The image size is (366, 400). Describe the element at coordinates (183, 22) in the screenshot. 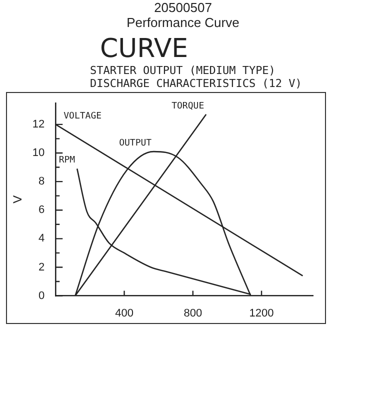

I see `chart-subtitle: Performance Curve` at that location.